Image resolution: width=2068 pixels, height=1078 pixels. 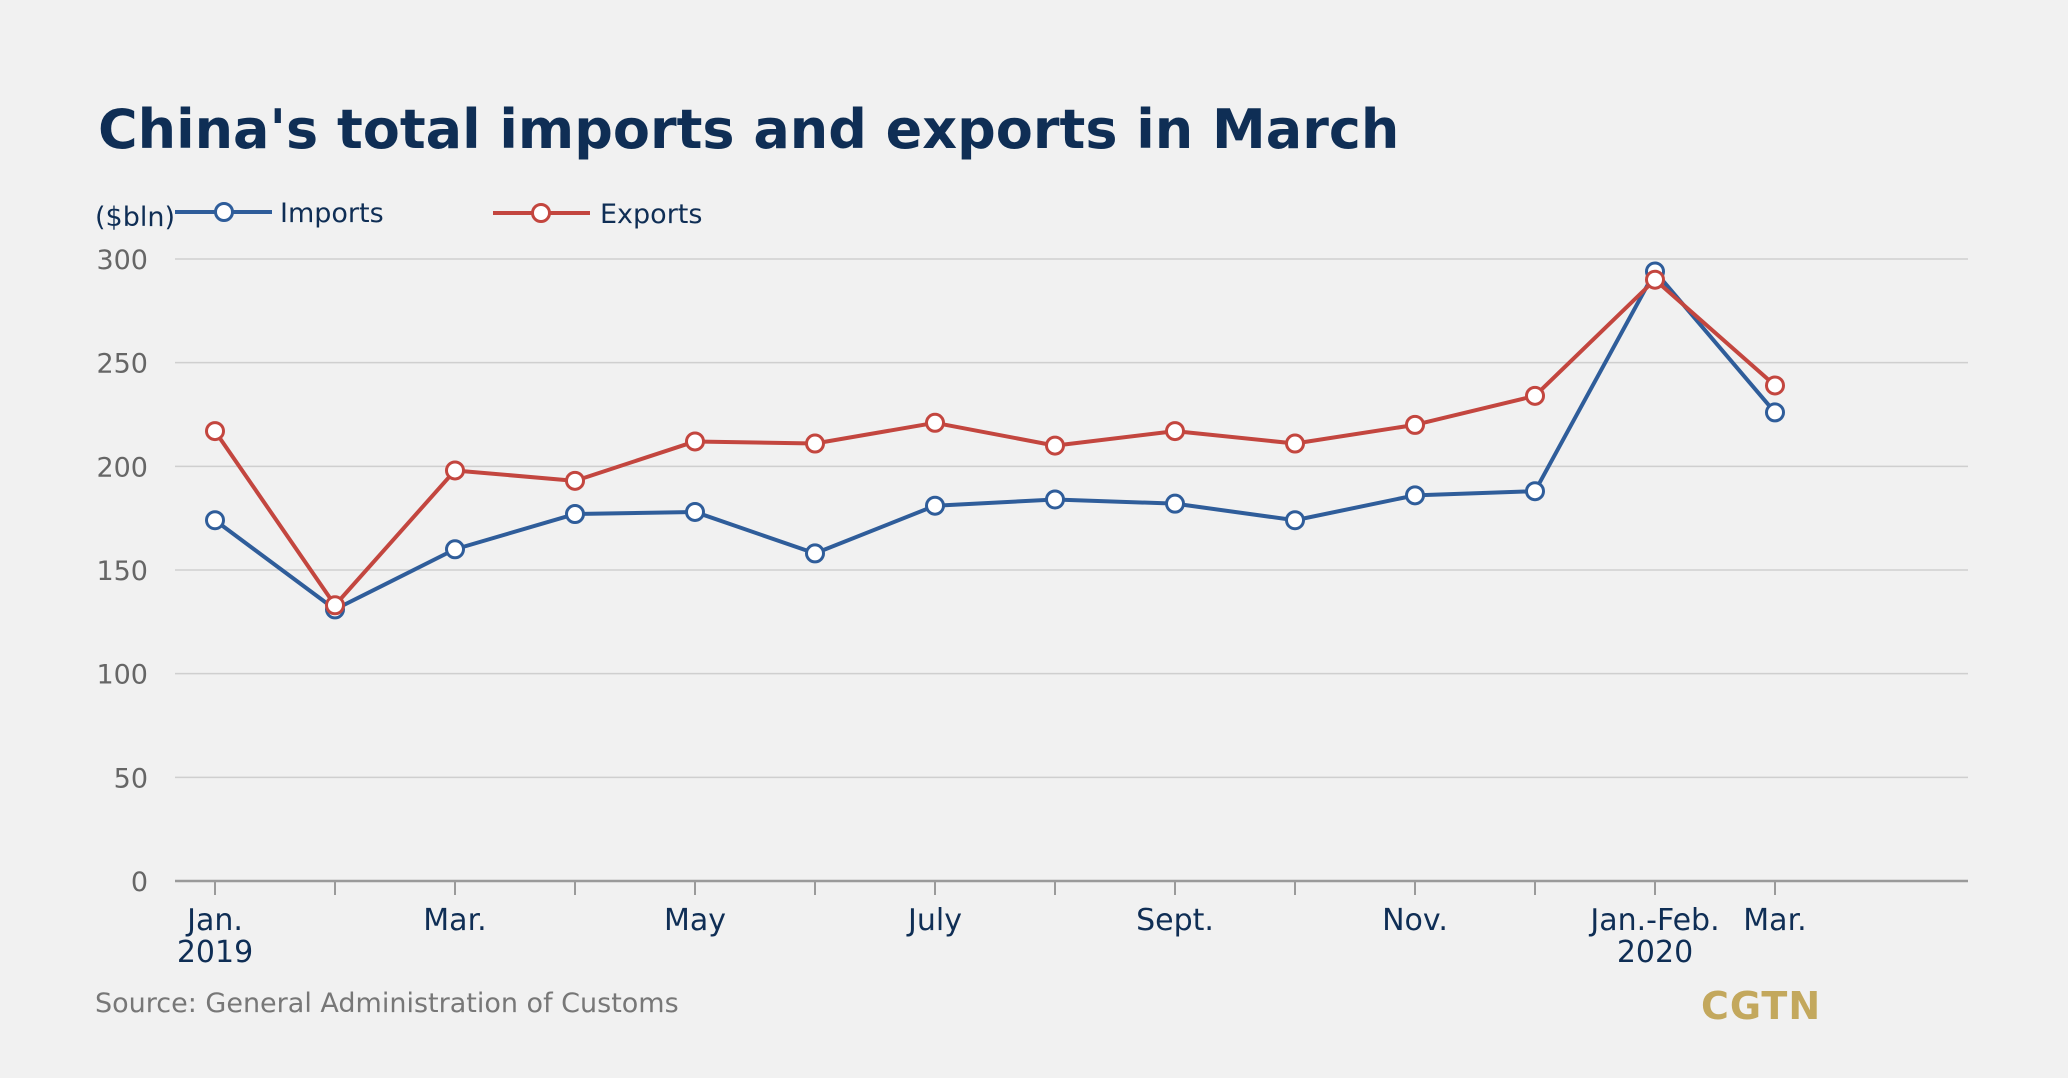 I want to click on legend-marker-exports, so click(x=541, y=213).